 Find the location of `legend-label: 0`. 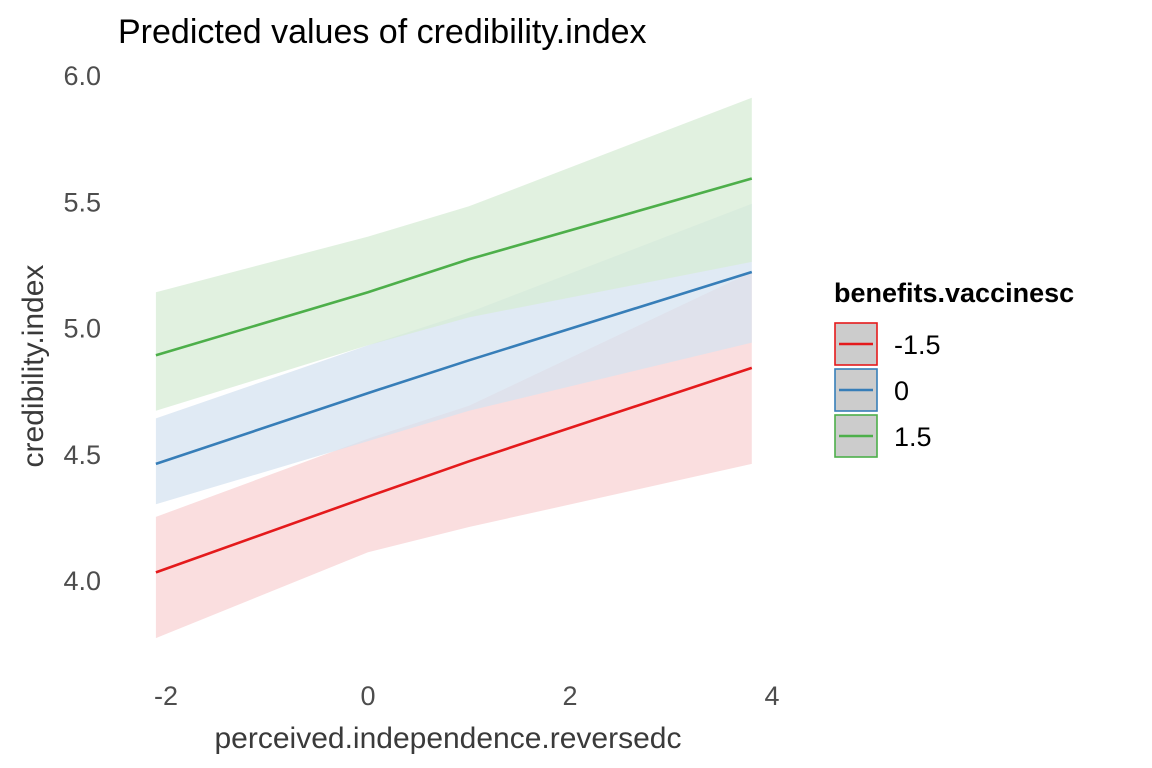

legend-label: 0 is located at coordinates (901, 391).